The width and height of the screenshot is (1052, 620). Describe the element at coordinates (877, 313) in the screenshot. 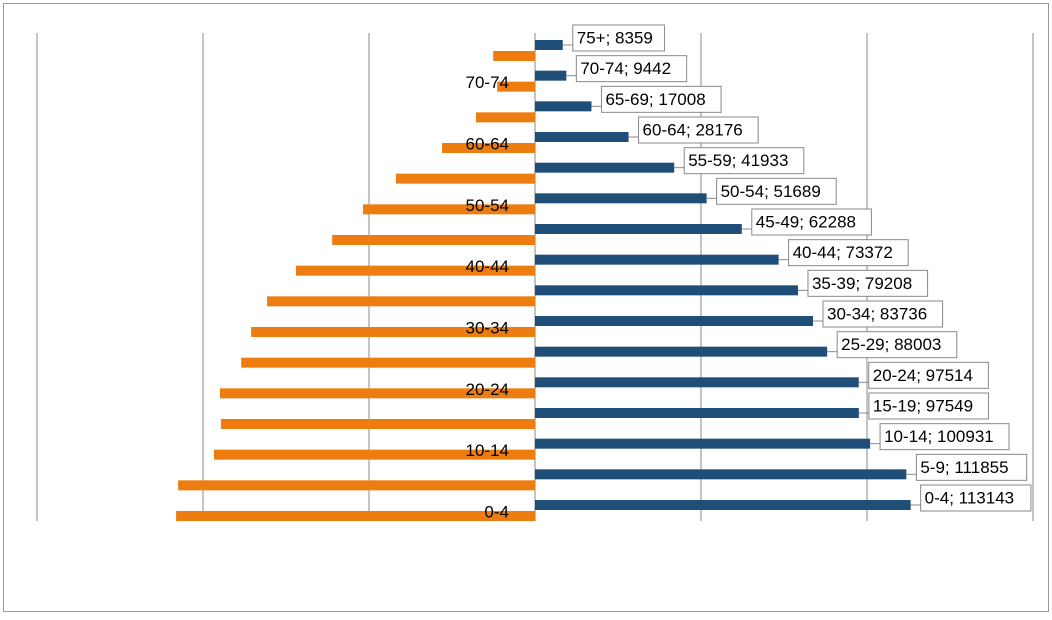

I see `data-label: 30-34; 83736` at that location.